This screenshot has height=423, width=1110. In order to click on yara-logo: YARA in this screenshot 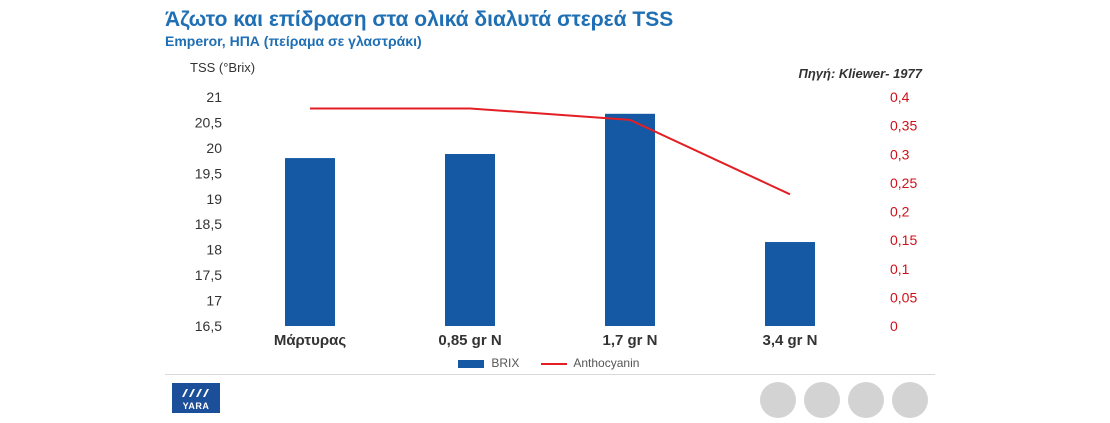, I will do `click(196, 398)`.